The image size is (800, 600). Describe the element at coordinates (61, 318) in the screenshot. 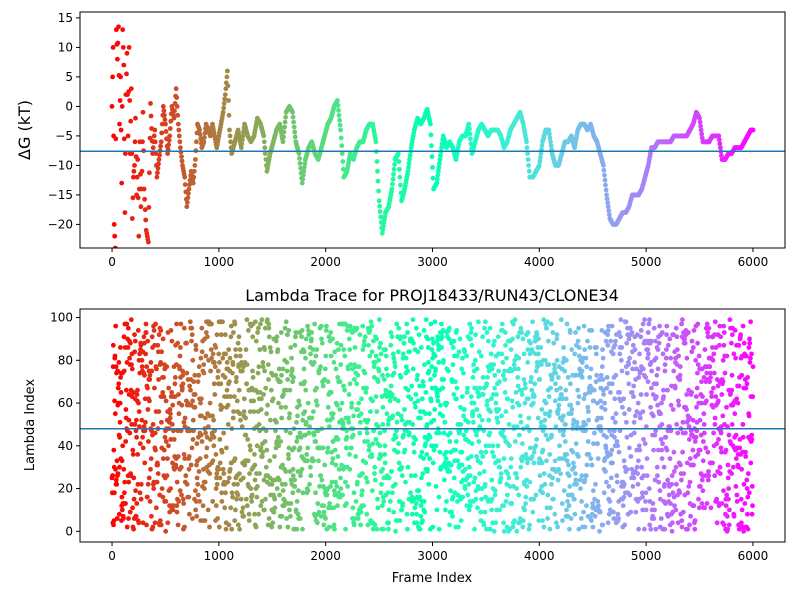

I see `lambda-y-tick-label: 100` at that location.